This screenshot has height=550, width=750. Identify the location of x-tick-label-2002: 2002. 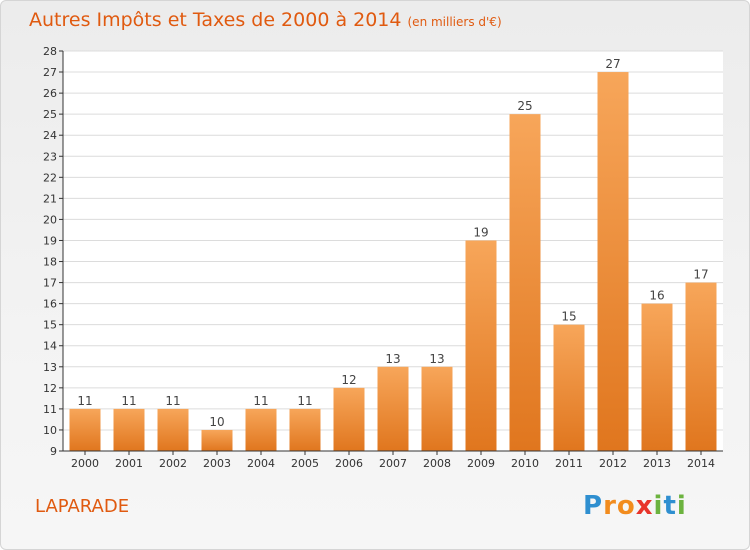
(173, 463).